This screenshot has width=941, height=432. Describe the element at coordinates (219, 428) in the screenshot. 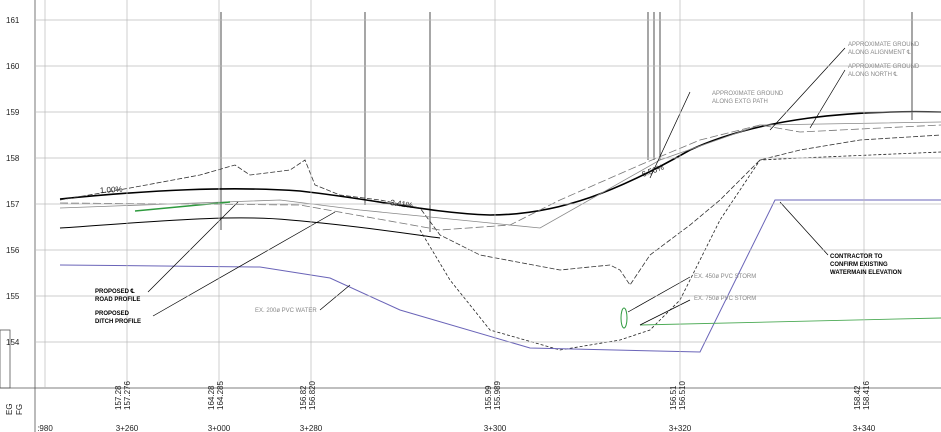

I see `station-label: 3+000` at that location.